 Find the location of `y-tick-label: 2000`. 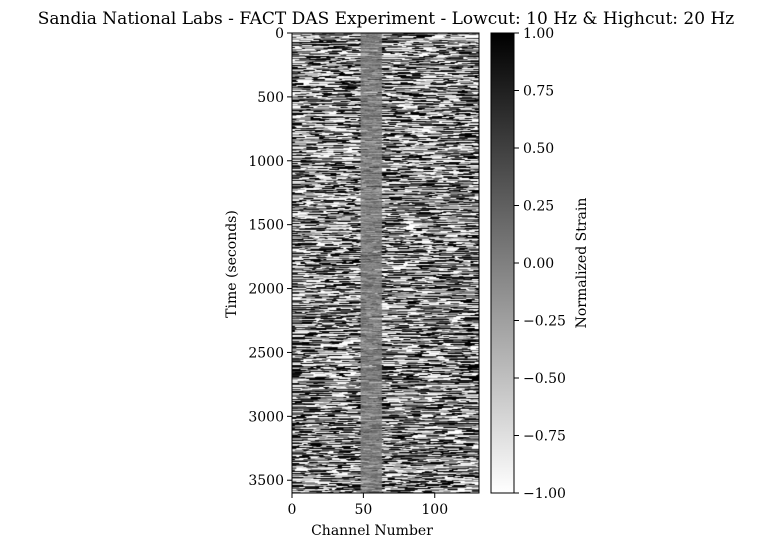

y-tick-label: 2000 is located at coordinates (266, 290).